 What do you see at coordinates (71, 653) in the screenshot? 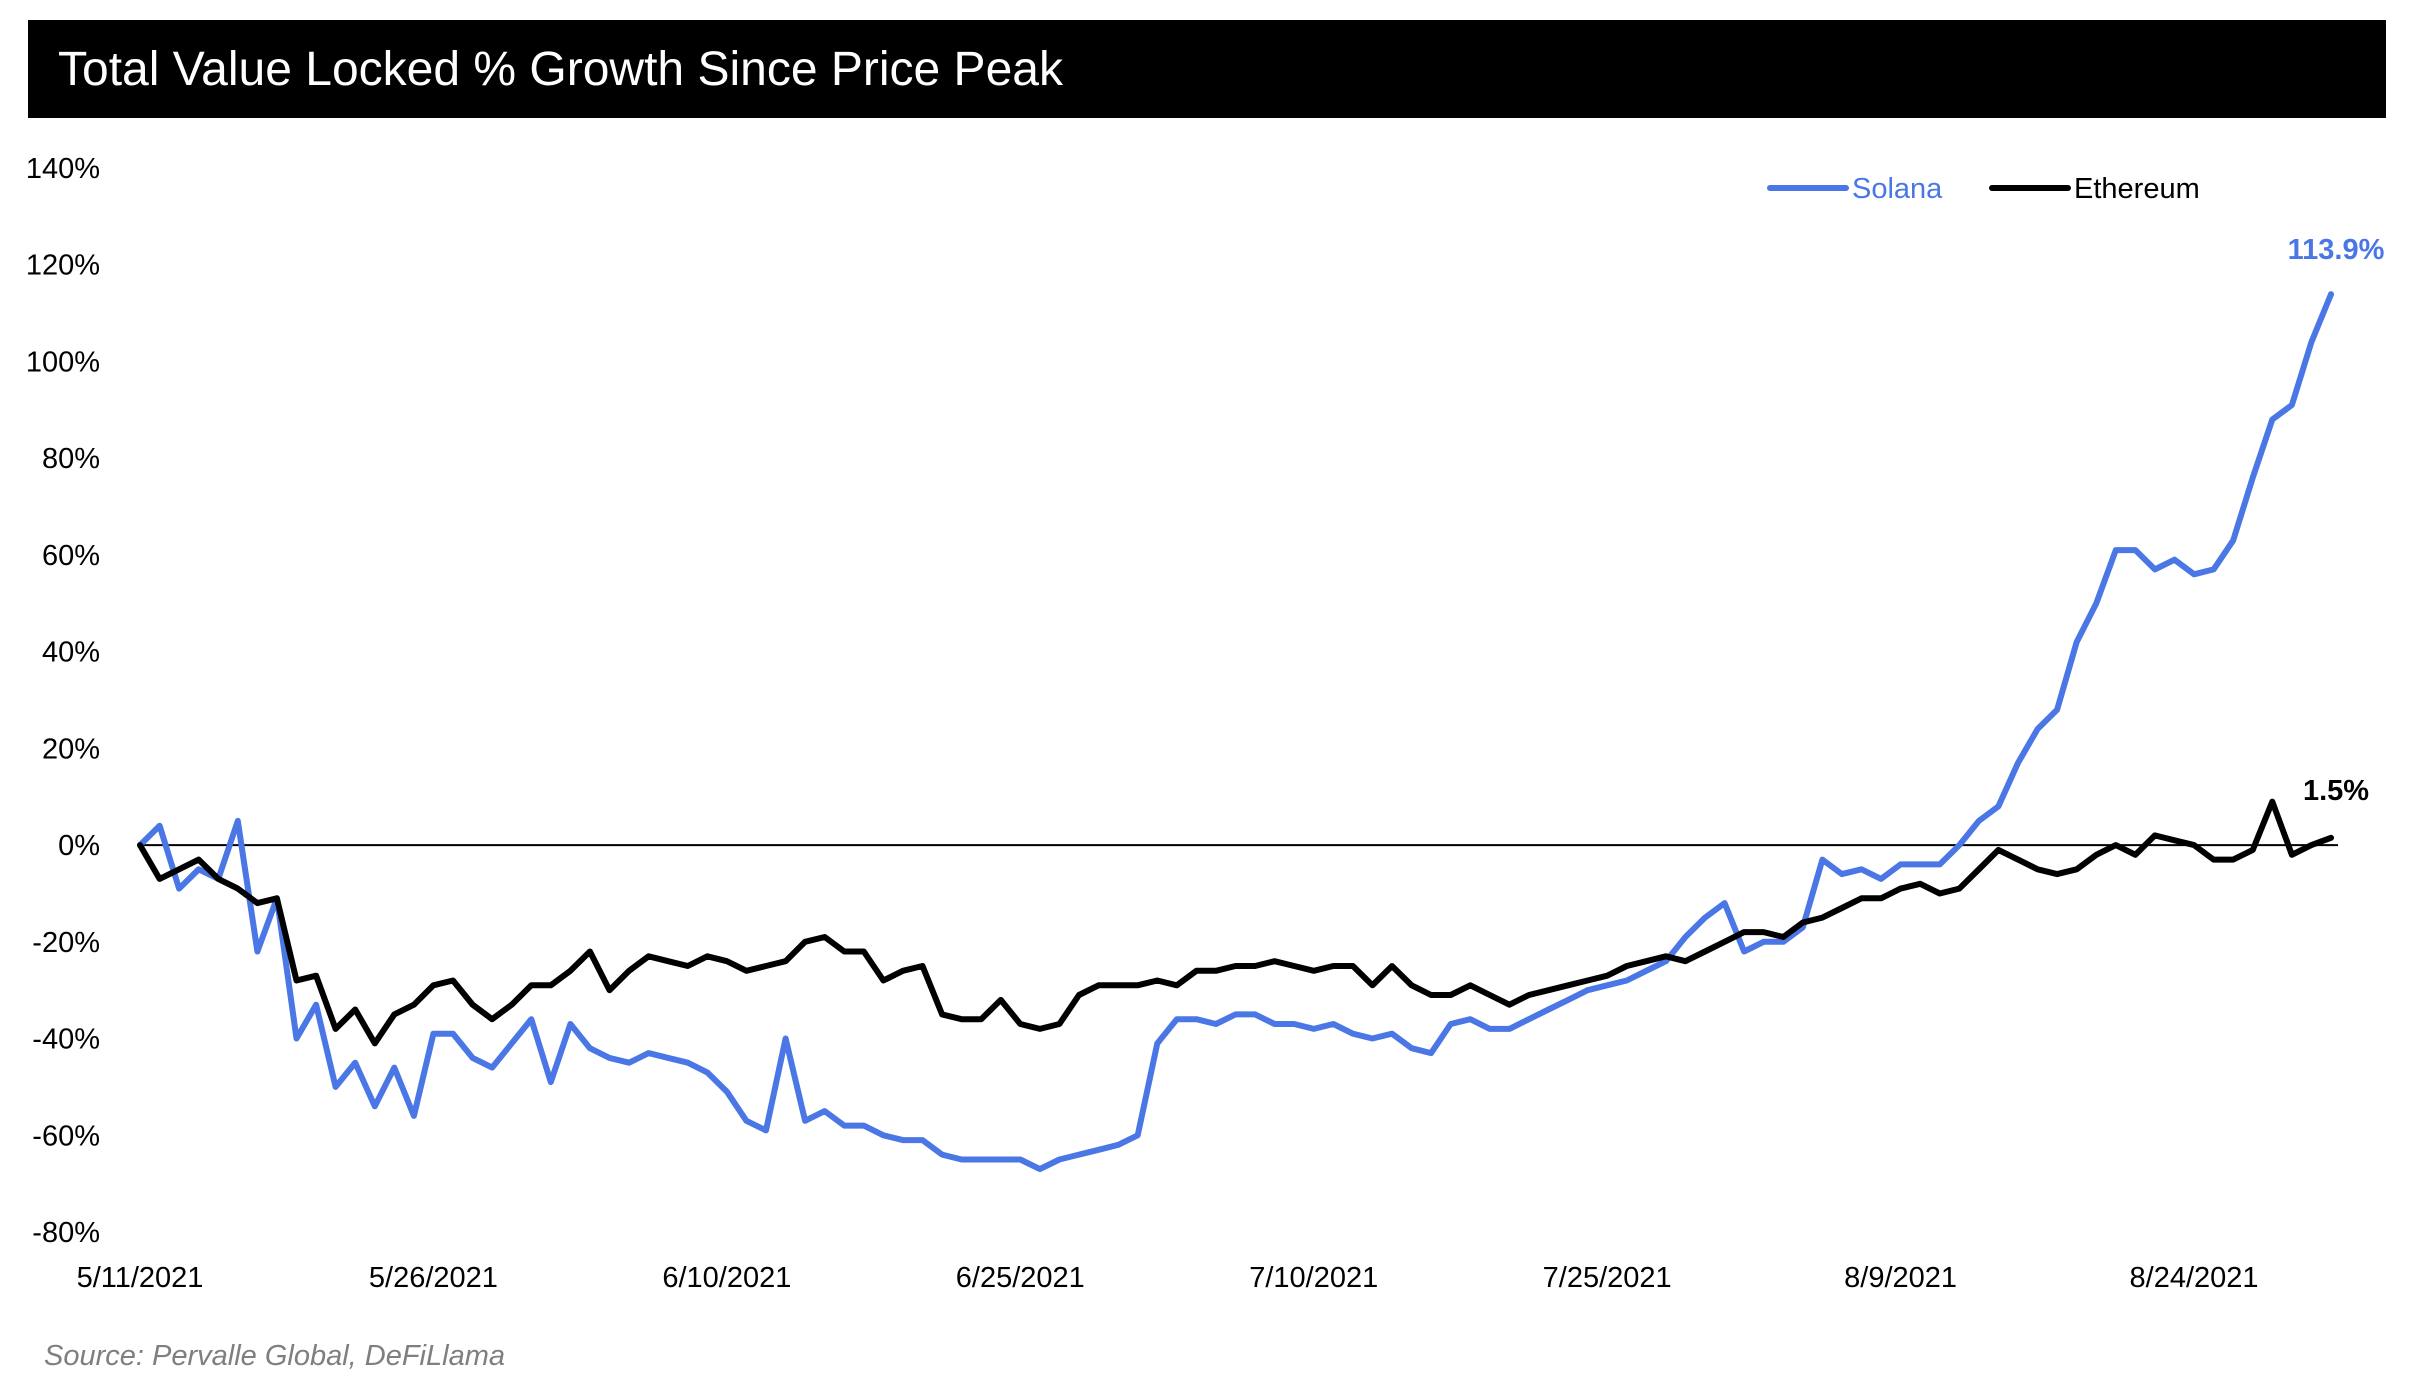
I see `y-tick-label: 40%` at bounding box center [71, 653].